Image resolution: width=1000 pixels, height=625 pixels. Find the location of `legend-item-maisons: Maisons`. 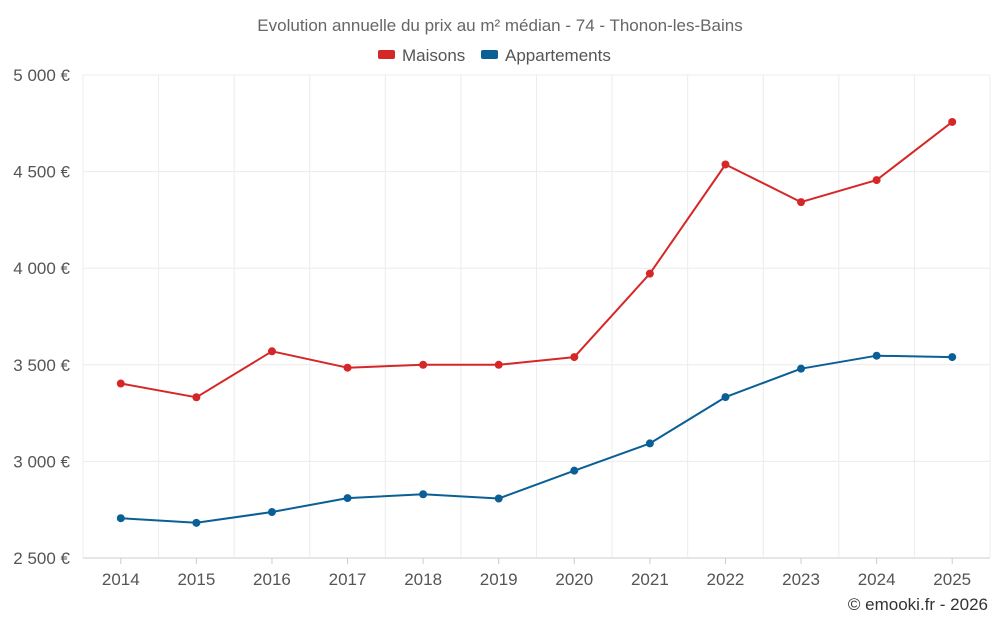

legend-item-maisons: Maisons is located at coordinates (421, 55).